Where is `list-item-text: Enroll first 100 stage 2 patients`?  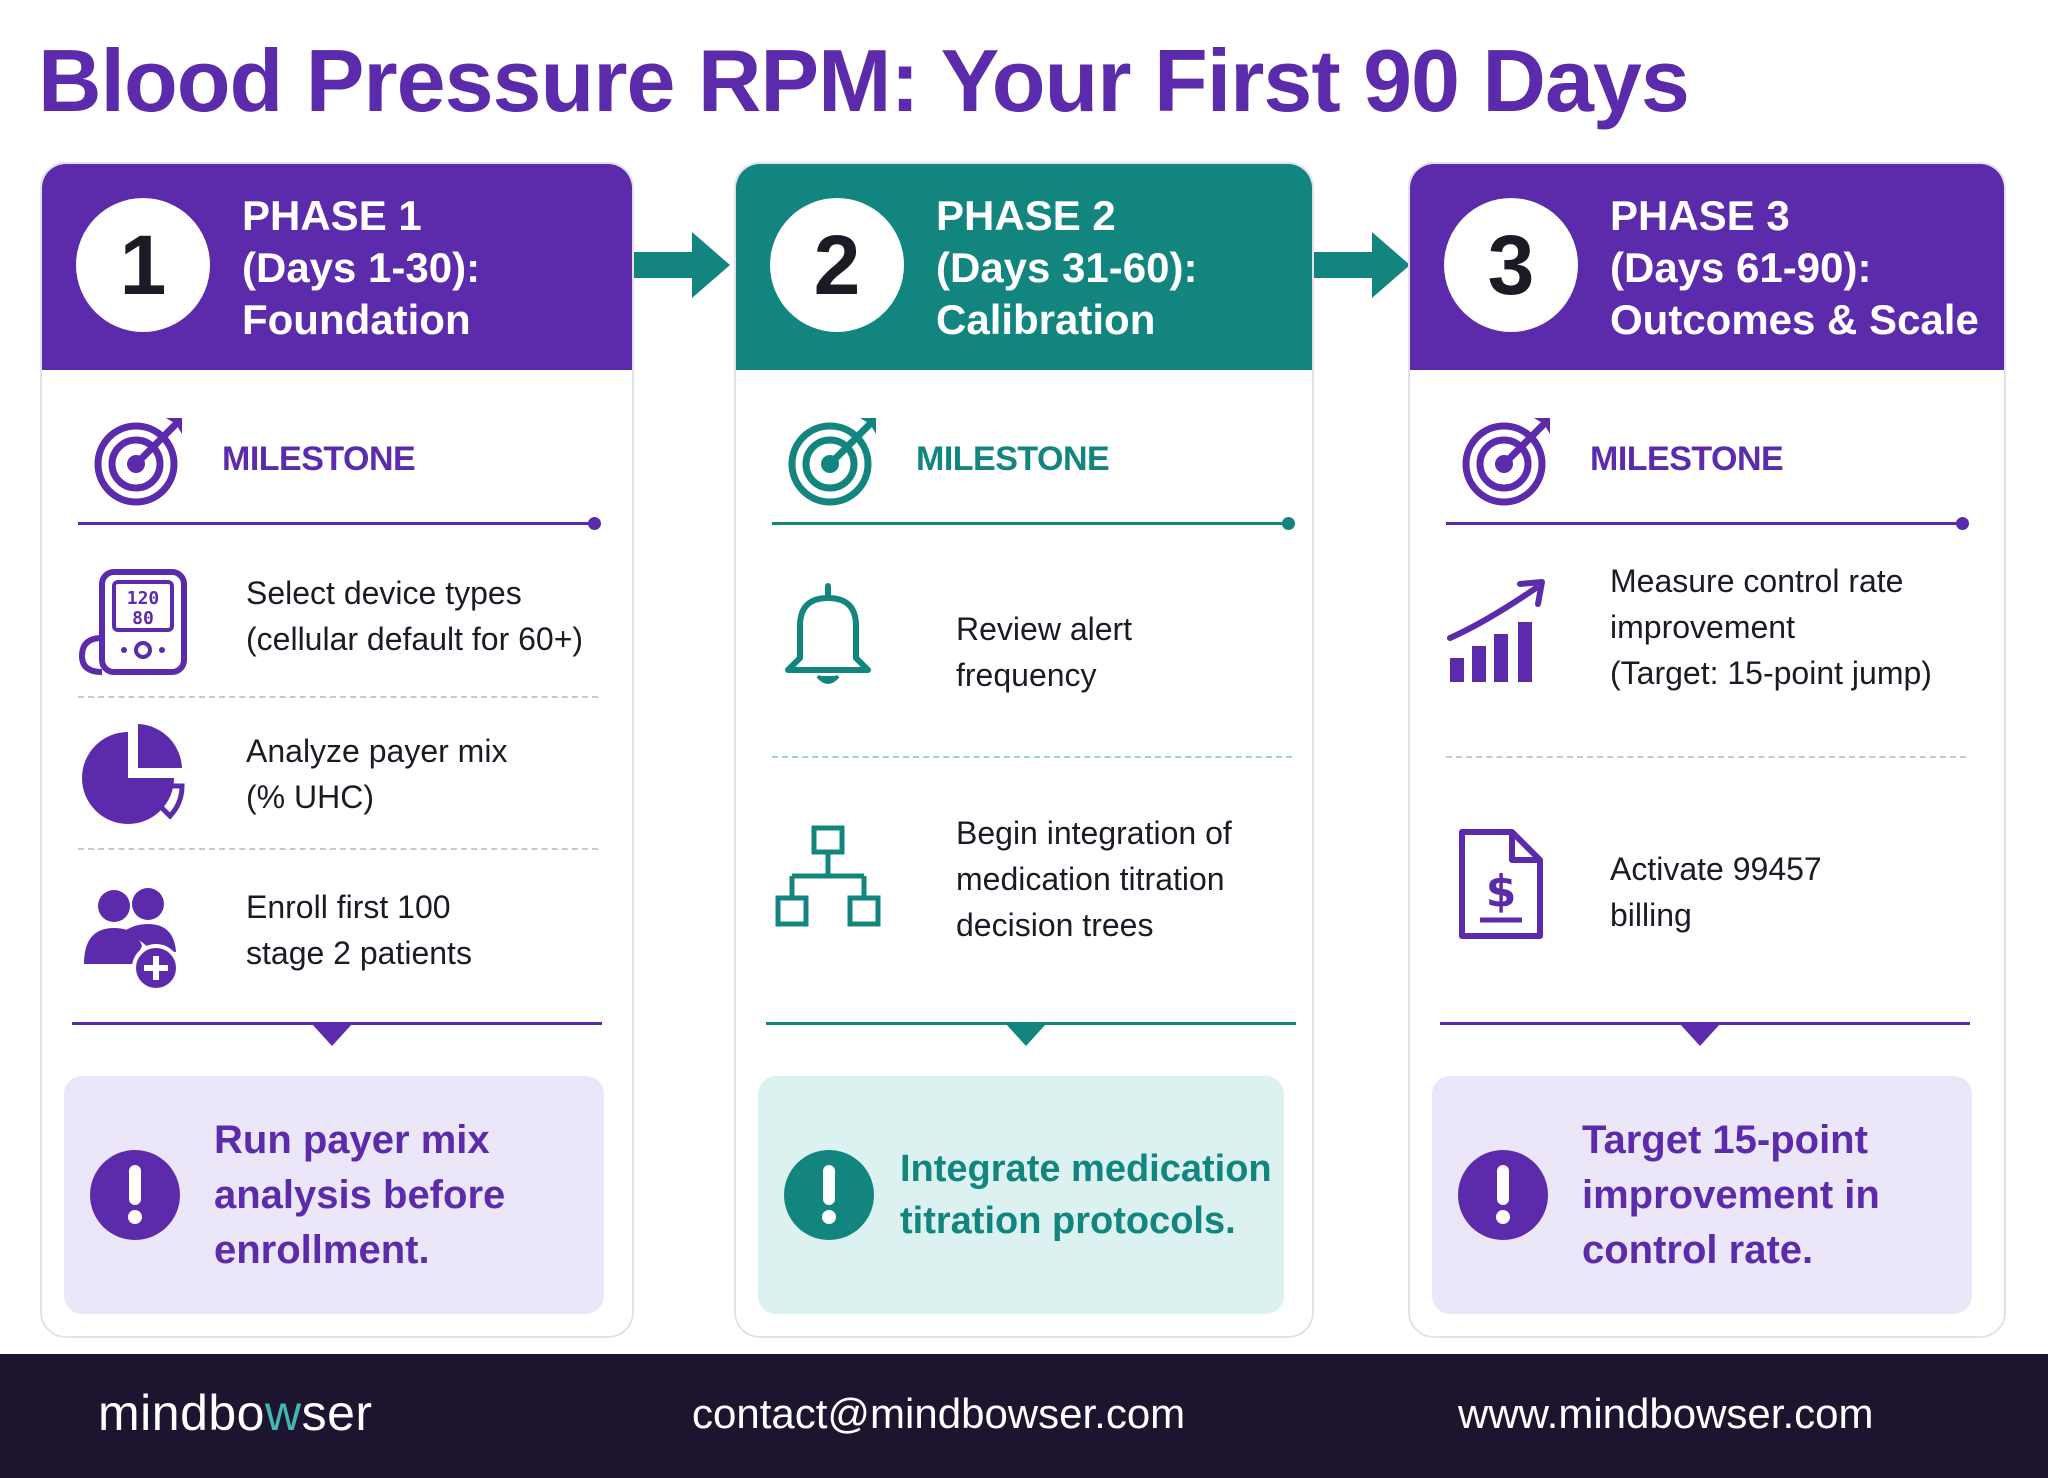 list-item-text: Enroll first 100 stage 2 patients is located at coordinates (359, 930).